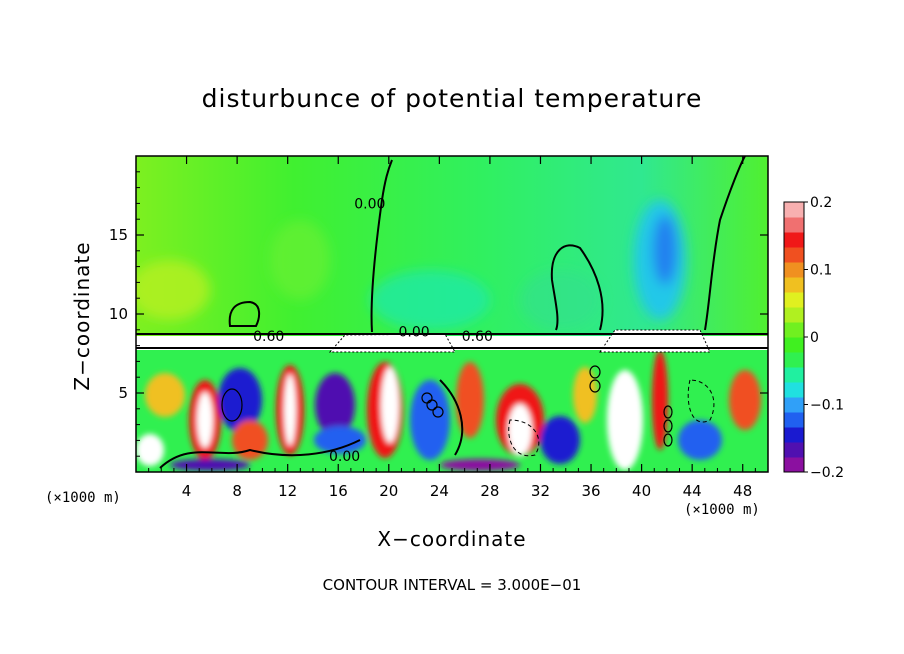  What do you see at coordinates (118, 314) in the screenshot?
I see `y-tick-label: 10` at bounding box center [118, 314].